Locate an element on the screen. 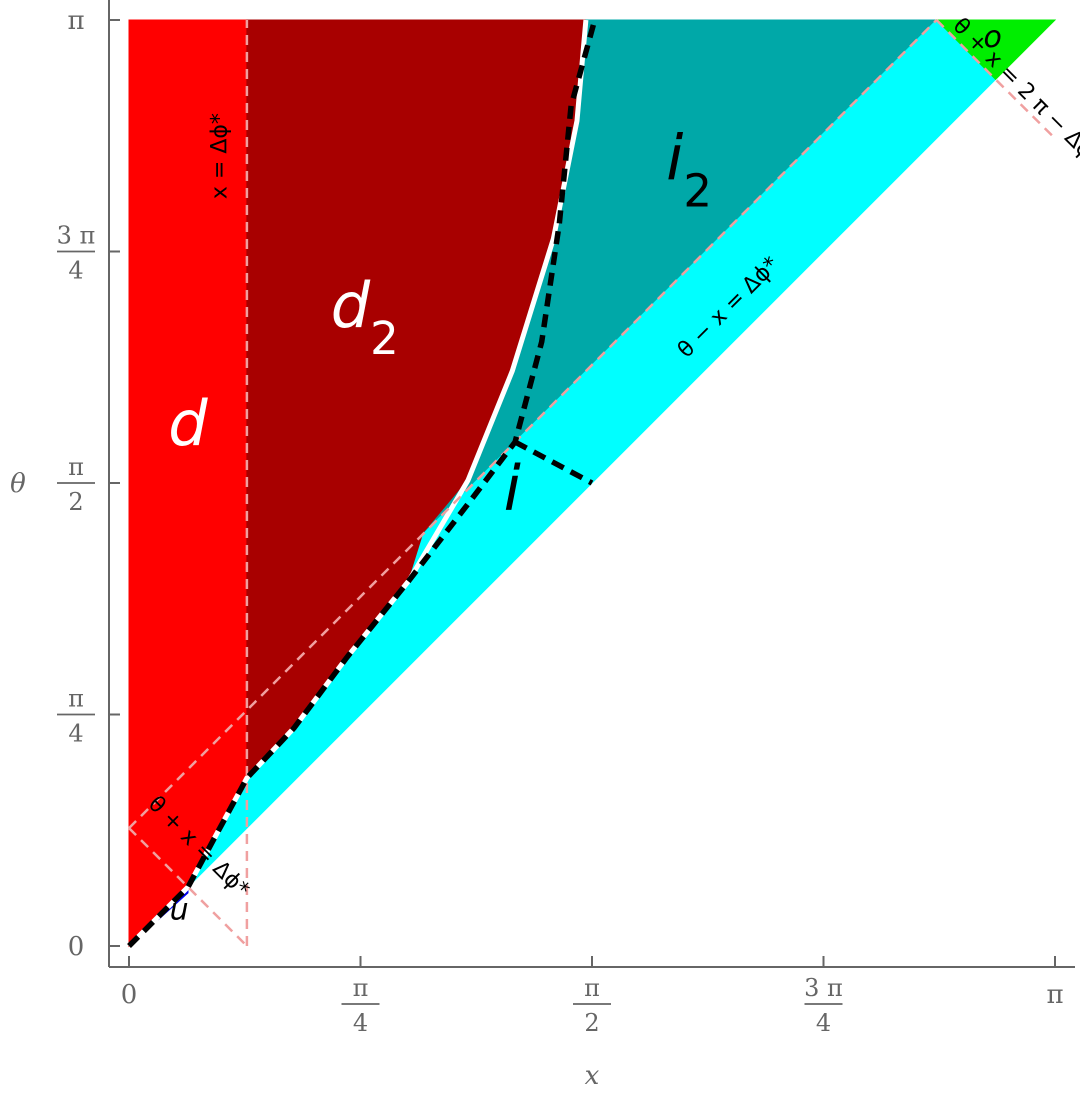  y-axis-label: θ is located at coordinates (18, 484).